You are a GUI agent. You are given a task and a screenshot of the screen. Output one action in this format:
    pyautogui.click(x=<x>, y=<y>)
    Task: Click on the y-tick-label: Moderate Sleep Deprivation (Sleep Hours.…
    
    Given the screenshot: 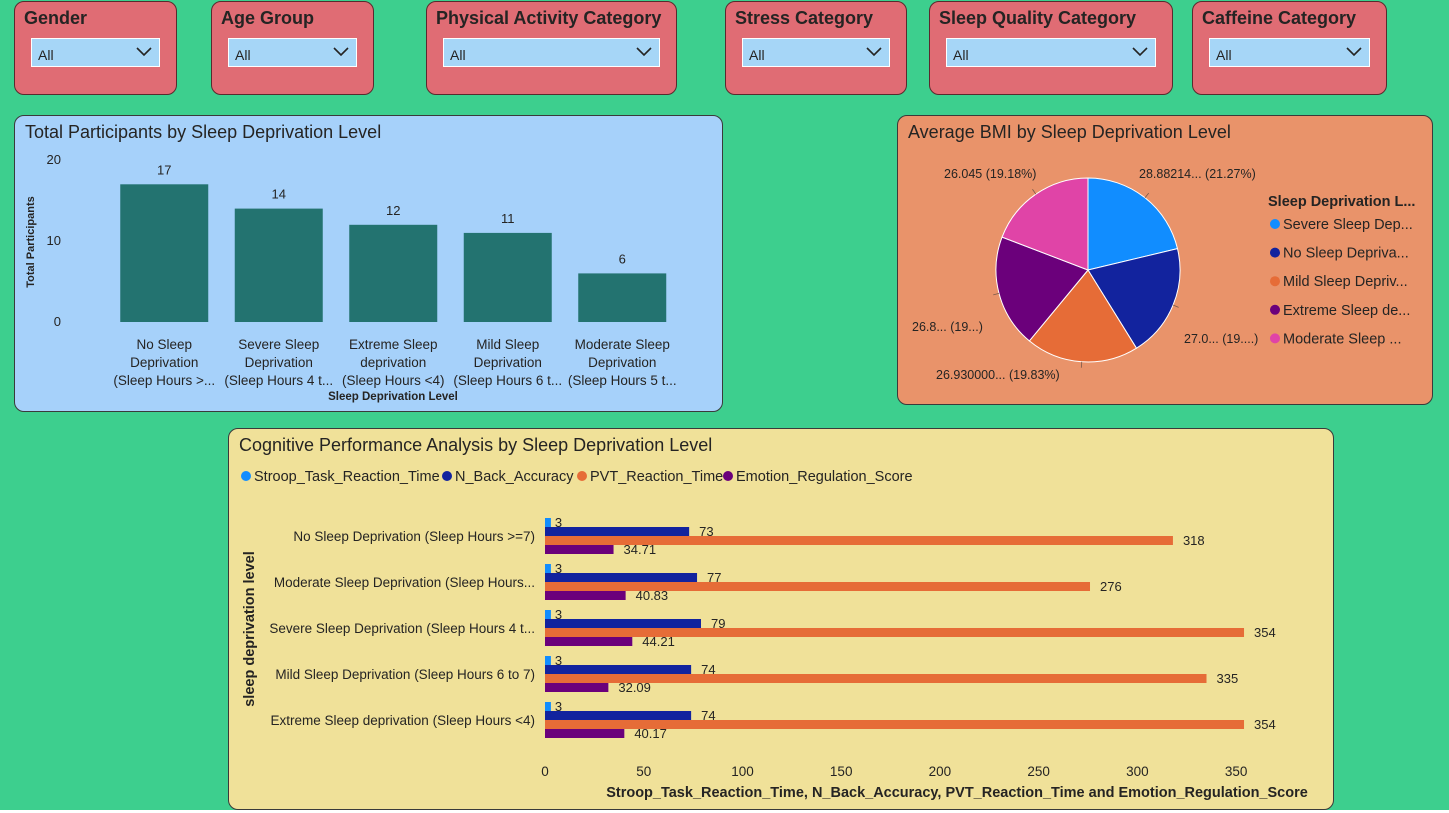 What is the action you would take?
    pyautogui.click(x=404, y=582)
    